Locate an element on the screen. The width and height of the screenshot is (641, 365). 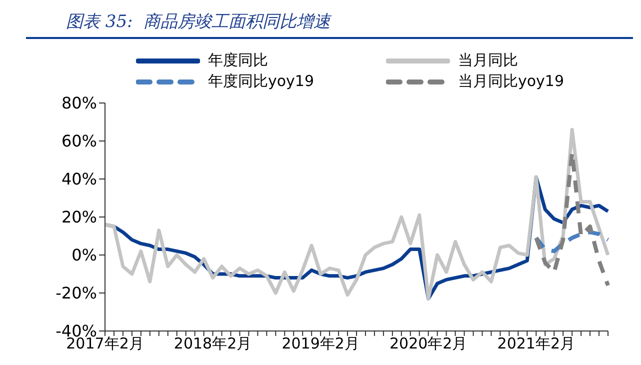
legend-label: 当月同比yoy19 is located at coordinates (511, 81).